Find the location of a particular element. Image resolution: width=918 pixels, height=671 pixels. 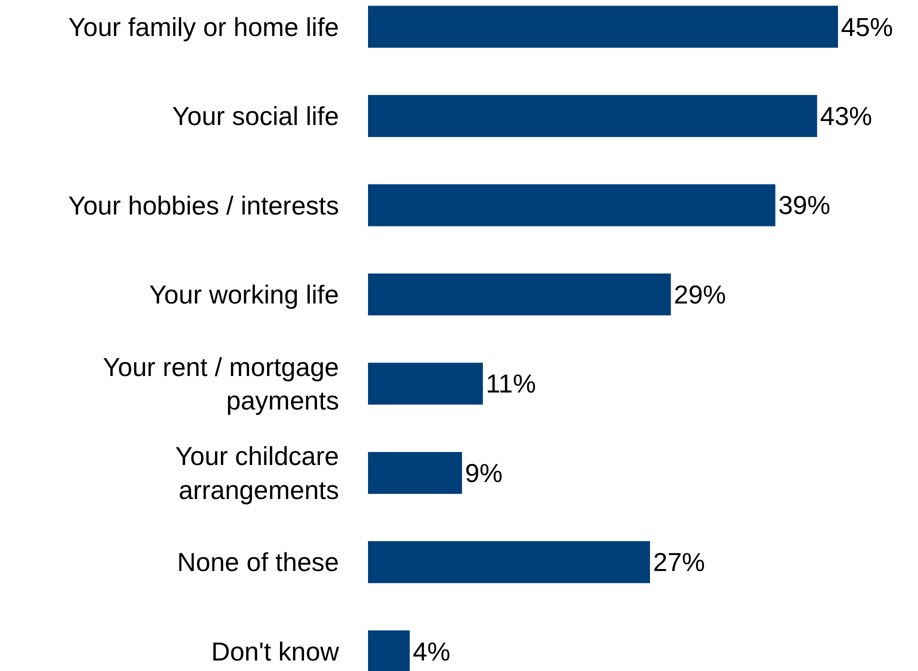

y-tick-label: Your childcare arrangements is located at coordinates (257, 473).